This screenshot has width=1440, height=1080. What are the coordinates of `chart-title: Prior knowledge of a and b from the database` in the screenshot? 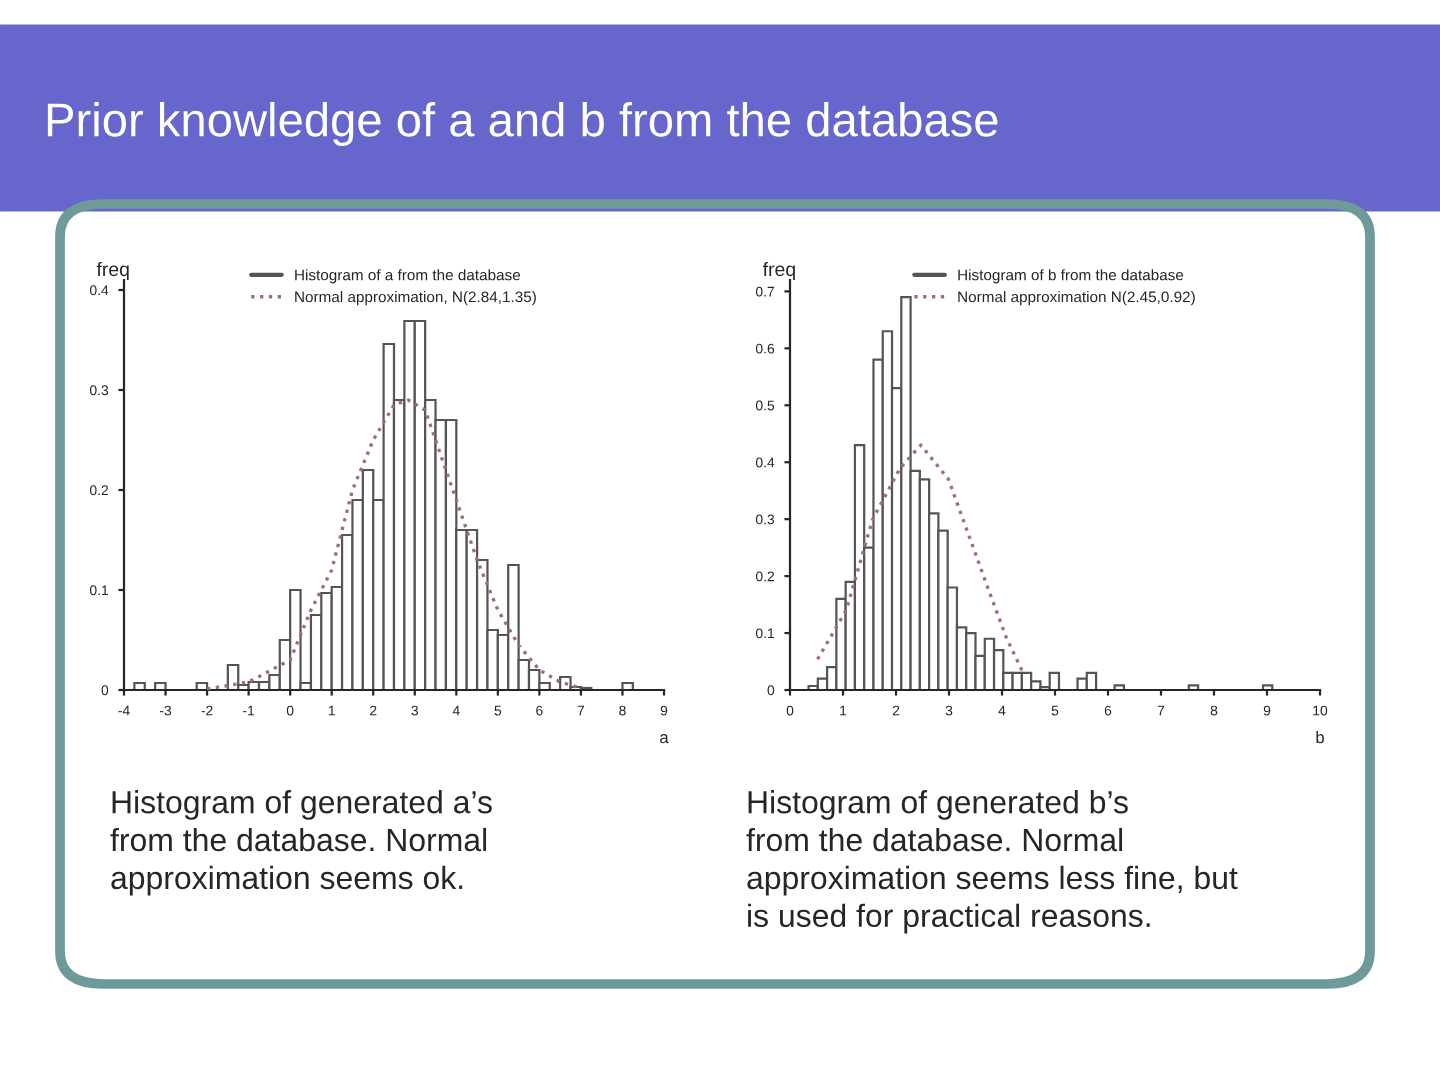 It's located at (522, 124).